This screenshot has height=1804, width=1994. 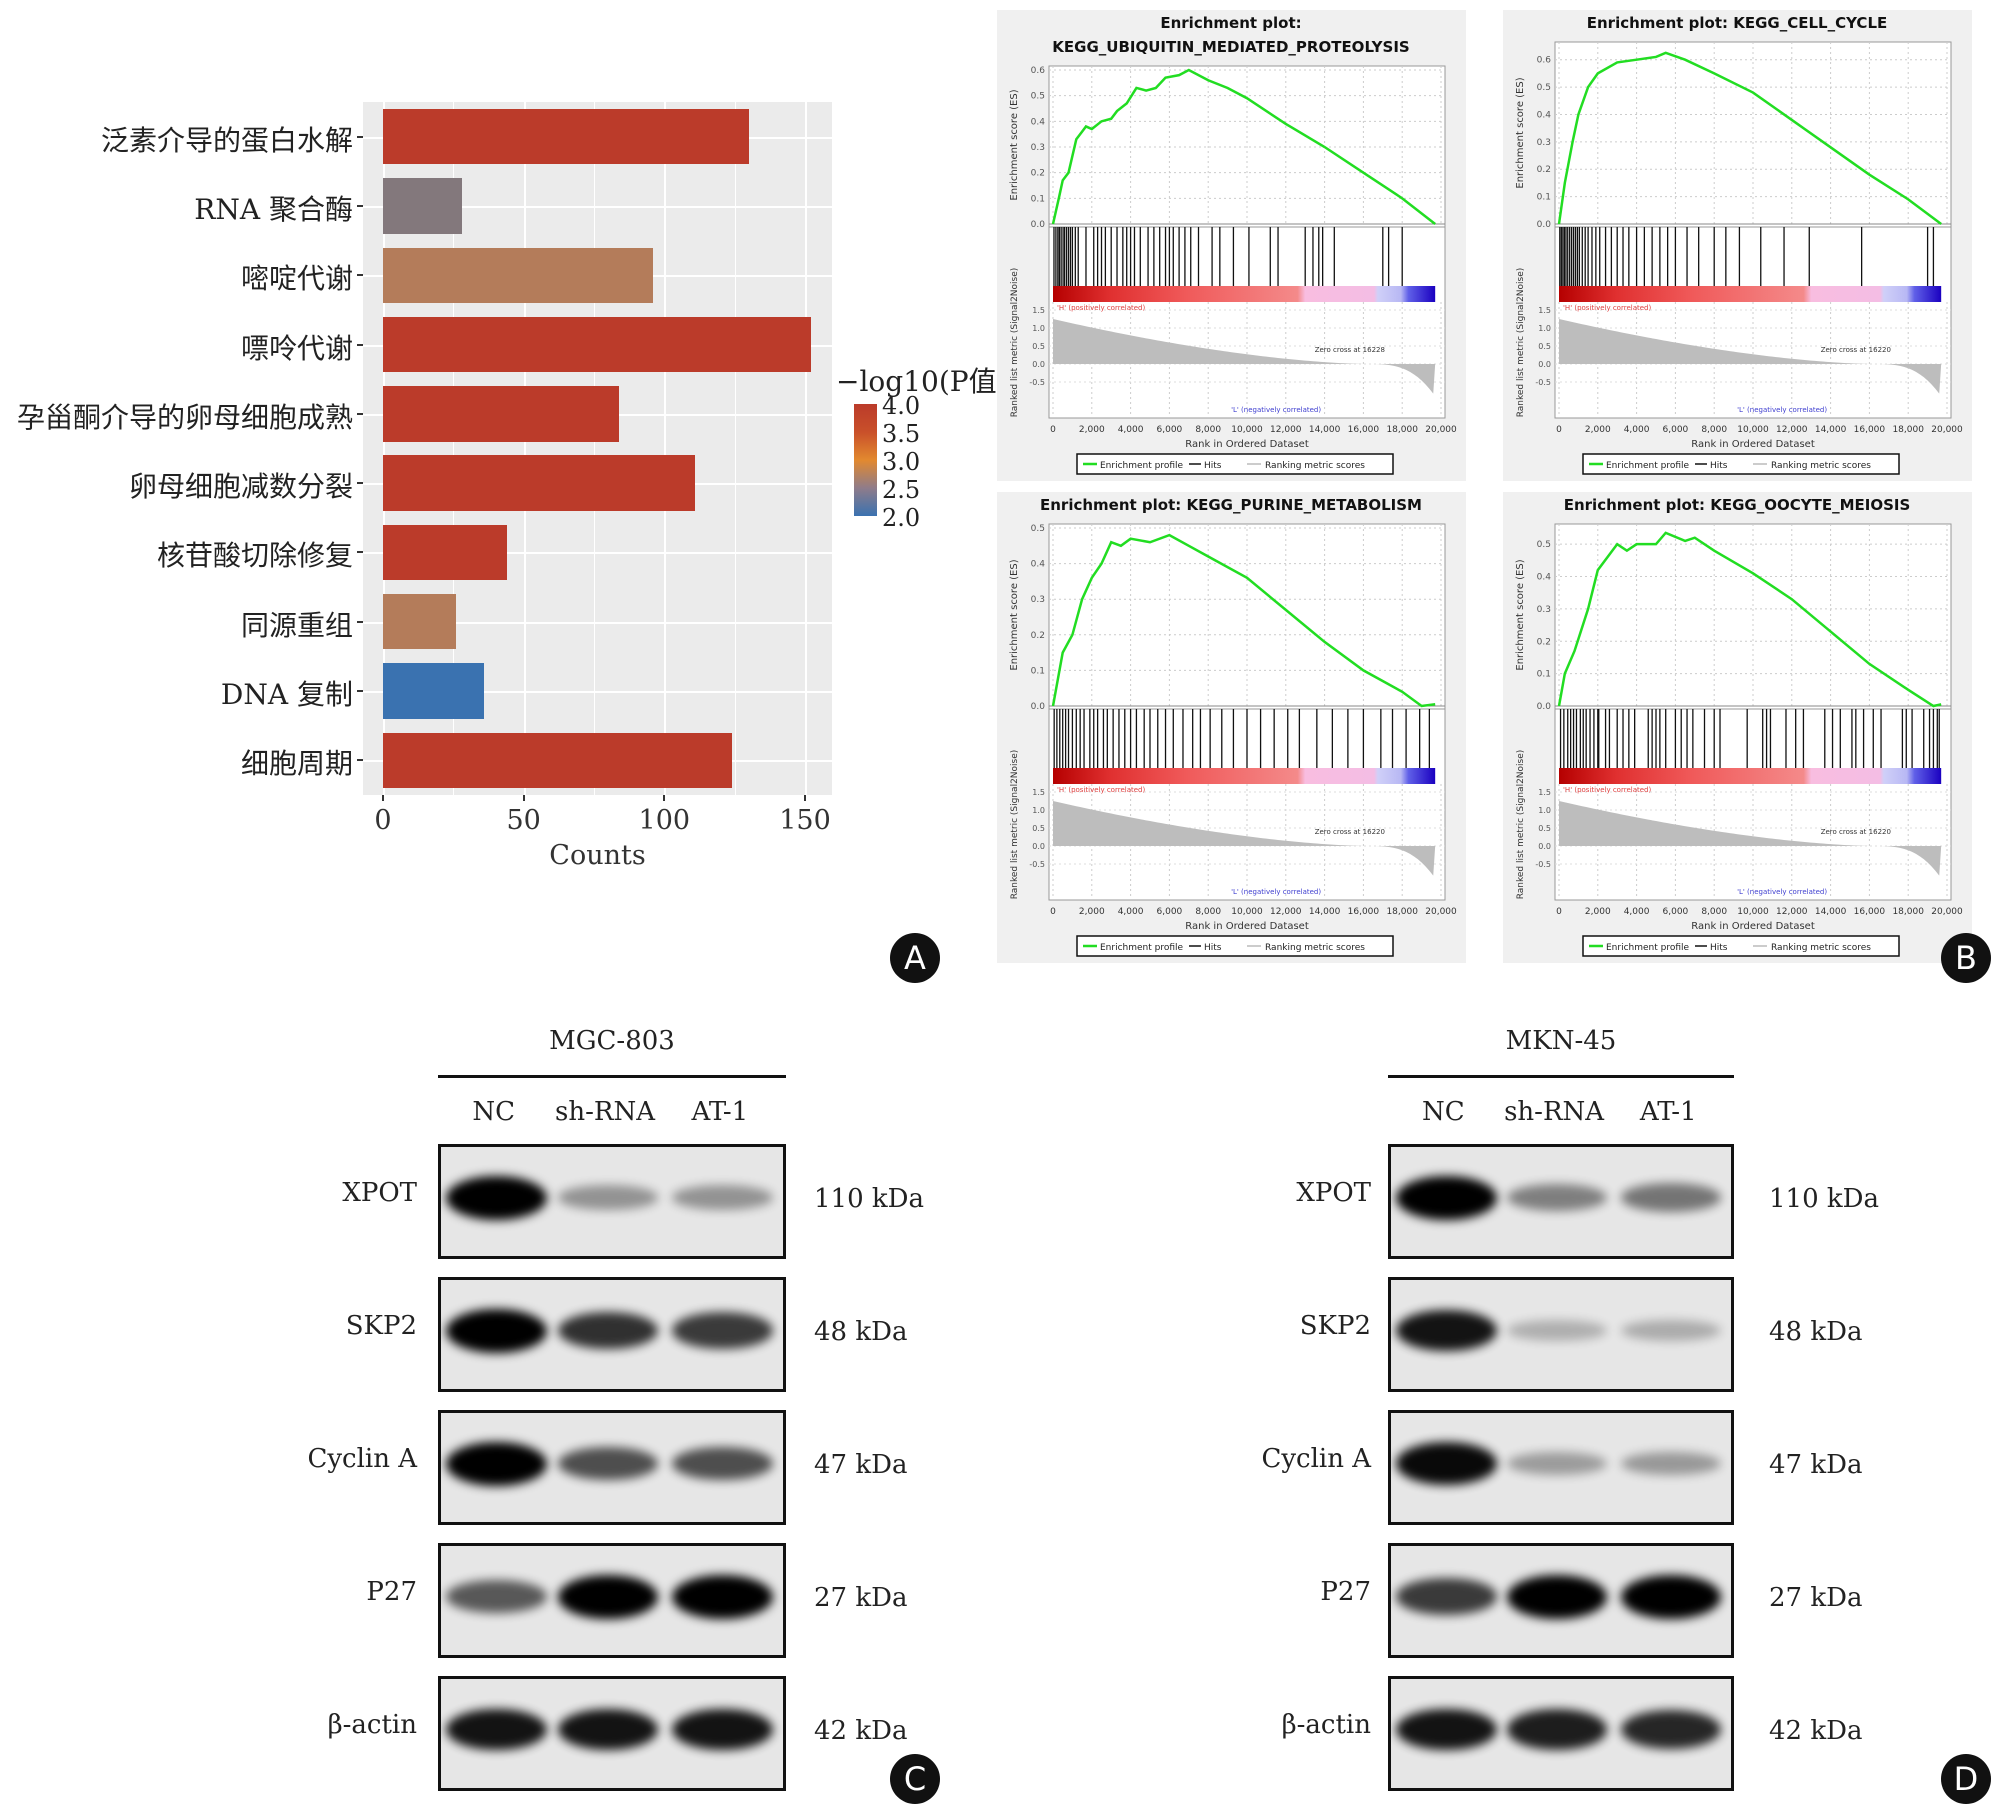 I want to click on x-tick-label: 100, so click(x=664, y=820).